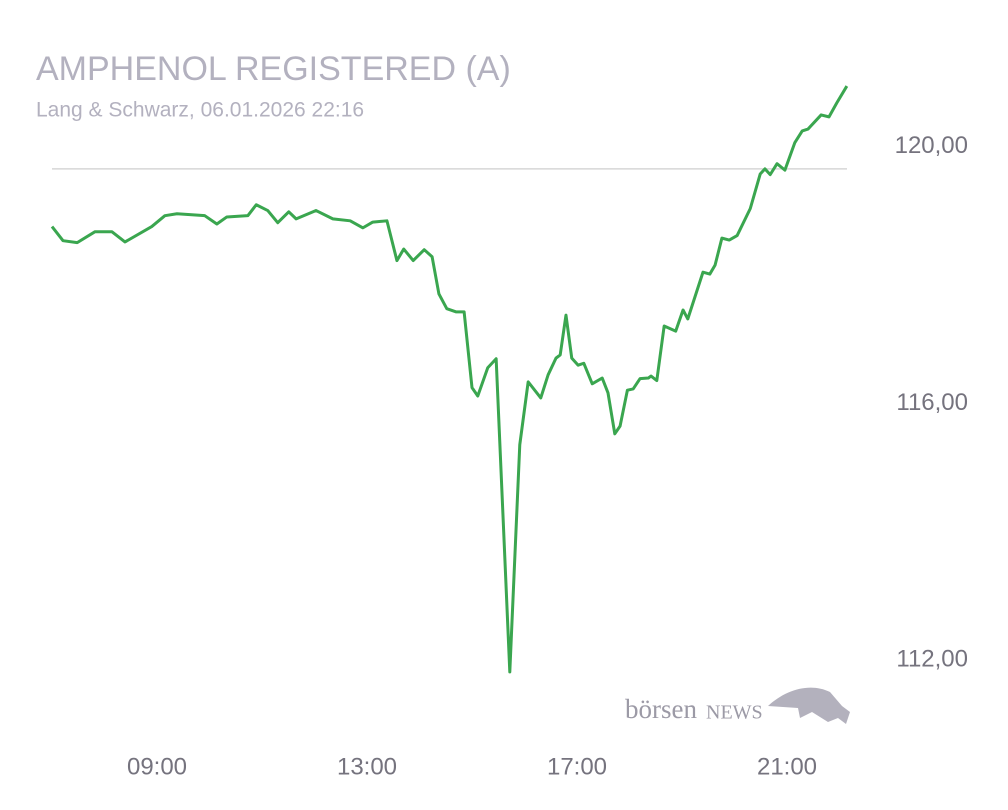 This screenshot has height=810, width=1008. What do you see at coordinates (809, 705) in the screenshot?
I see `bull-logo` at bounding box center [809, 705].